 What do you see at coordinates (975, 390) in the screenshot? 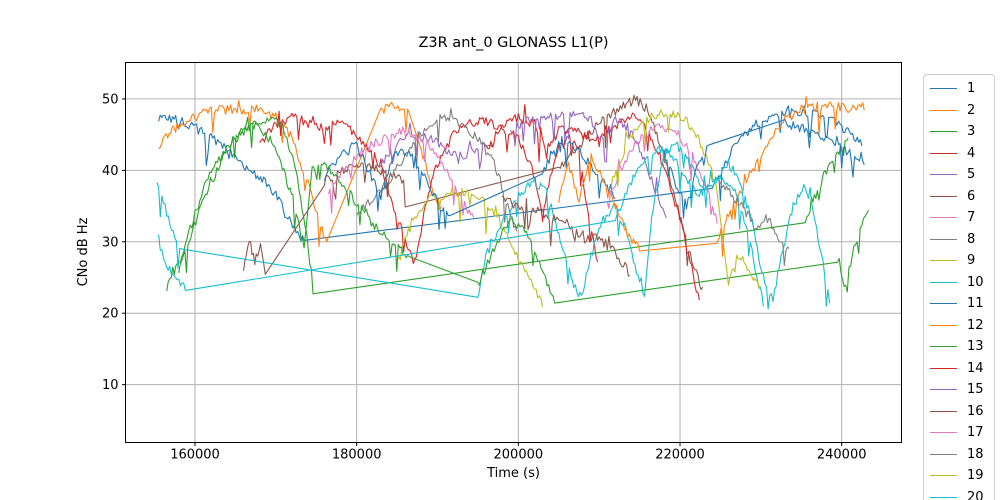
I see `legend-label: 15` at bounding box center [975, 390].